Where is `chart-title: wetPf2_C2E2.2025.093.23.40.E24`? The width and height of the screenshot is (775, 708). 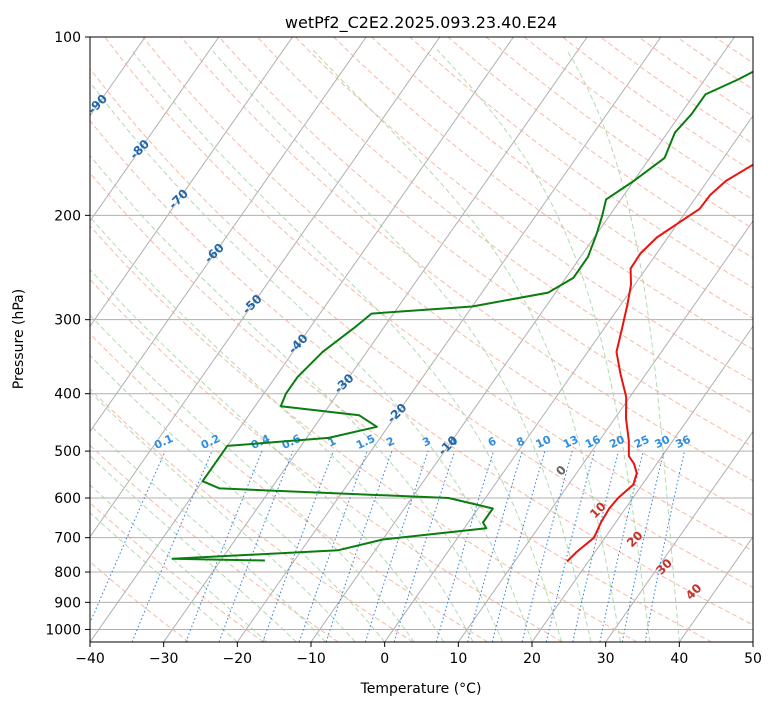 chart-title: wetPf2_C2E2.2025.093.23.40.E24 is located at coordinates (421, 23).